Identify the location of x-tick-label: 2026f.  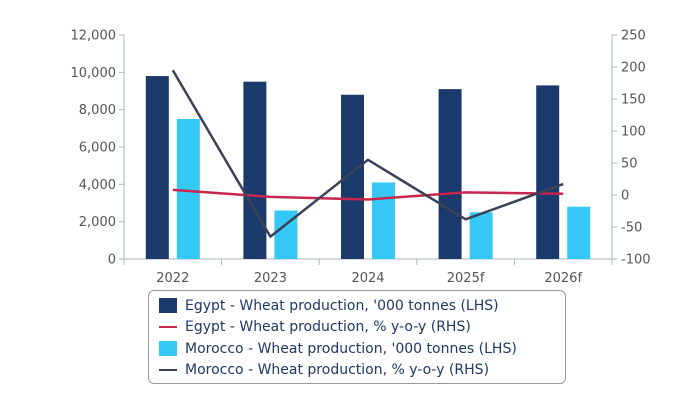
(563, 278).